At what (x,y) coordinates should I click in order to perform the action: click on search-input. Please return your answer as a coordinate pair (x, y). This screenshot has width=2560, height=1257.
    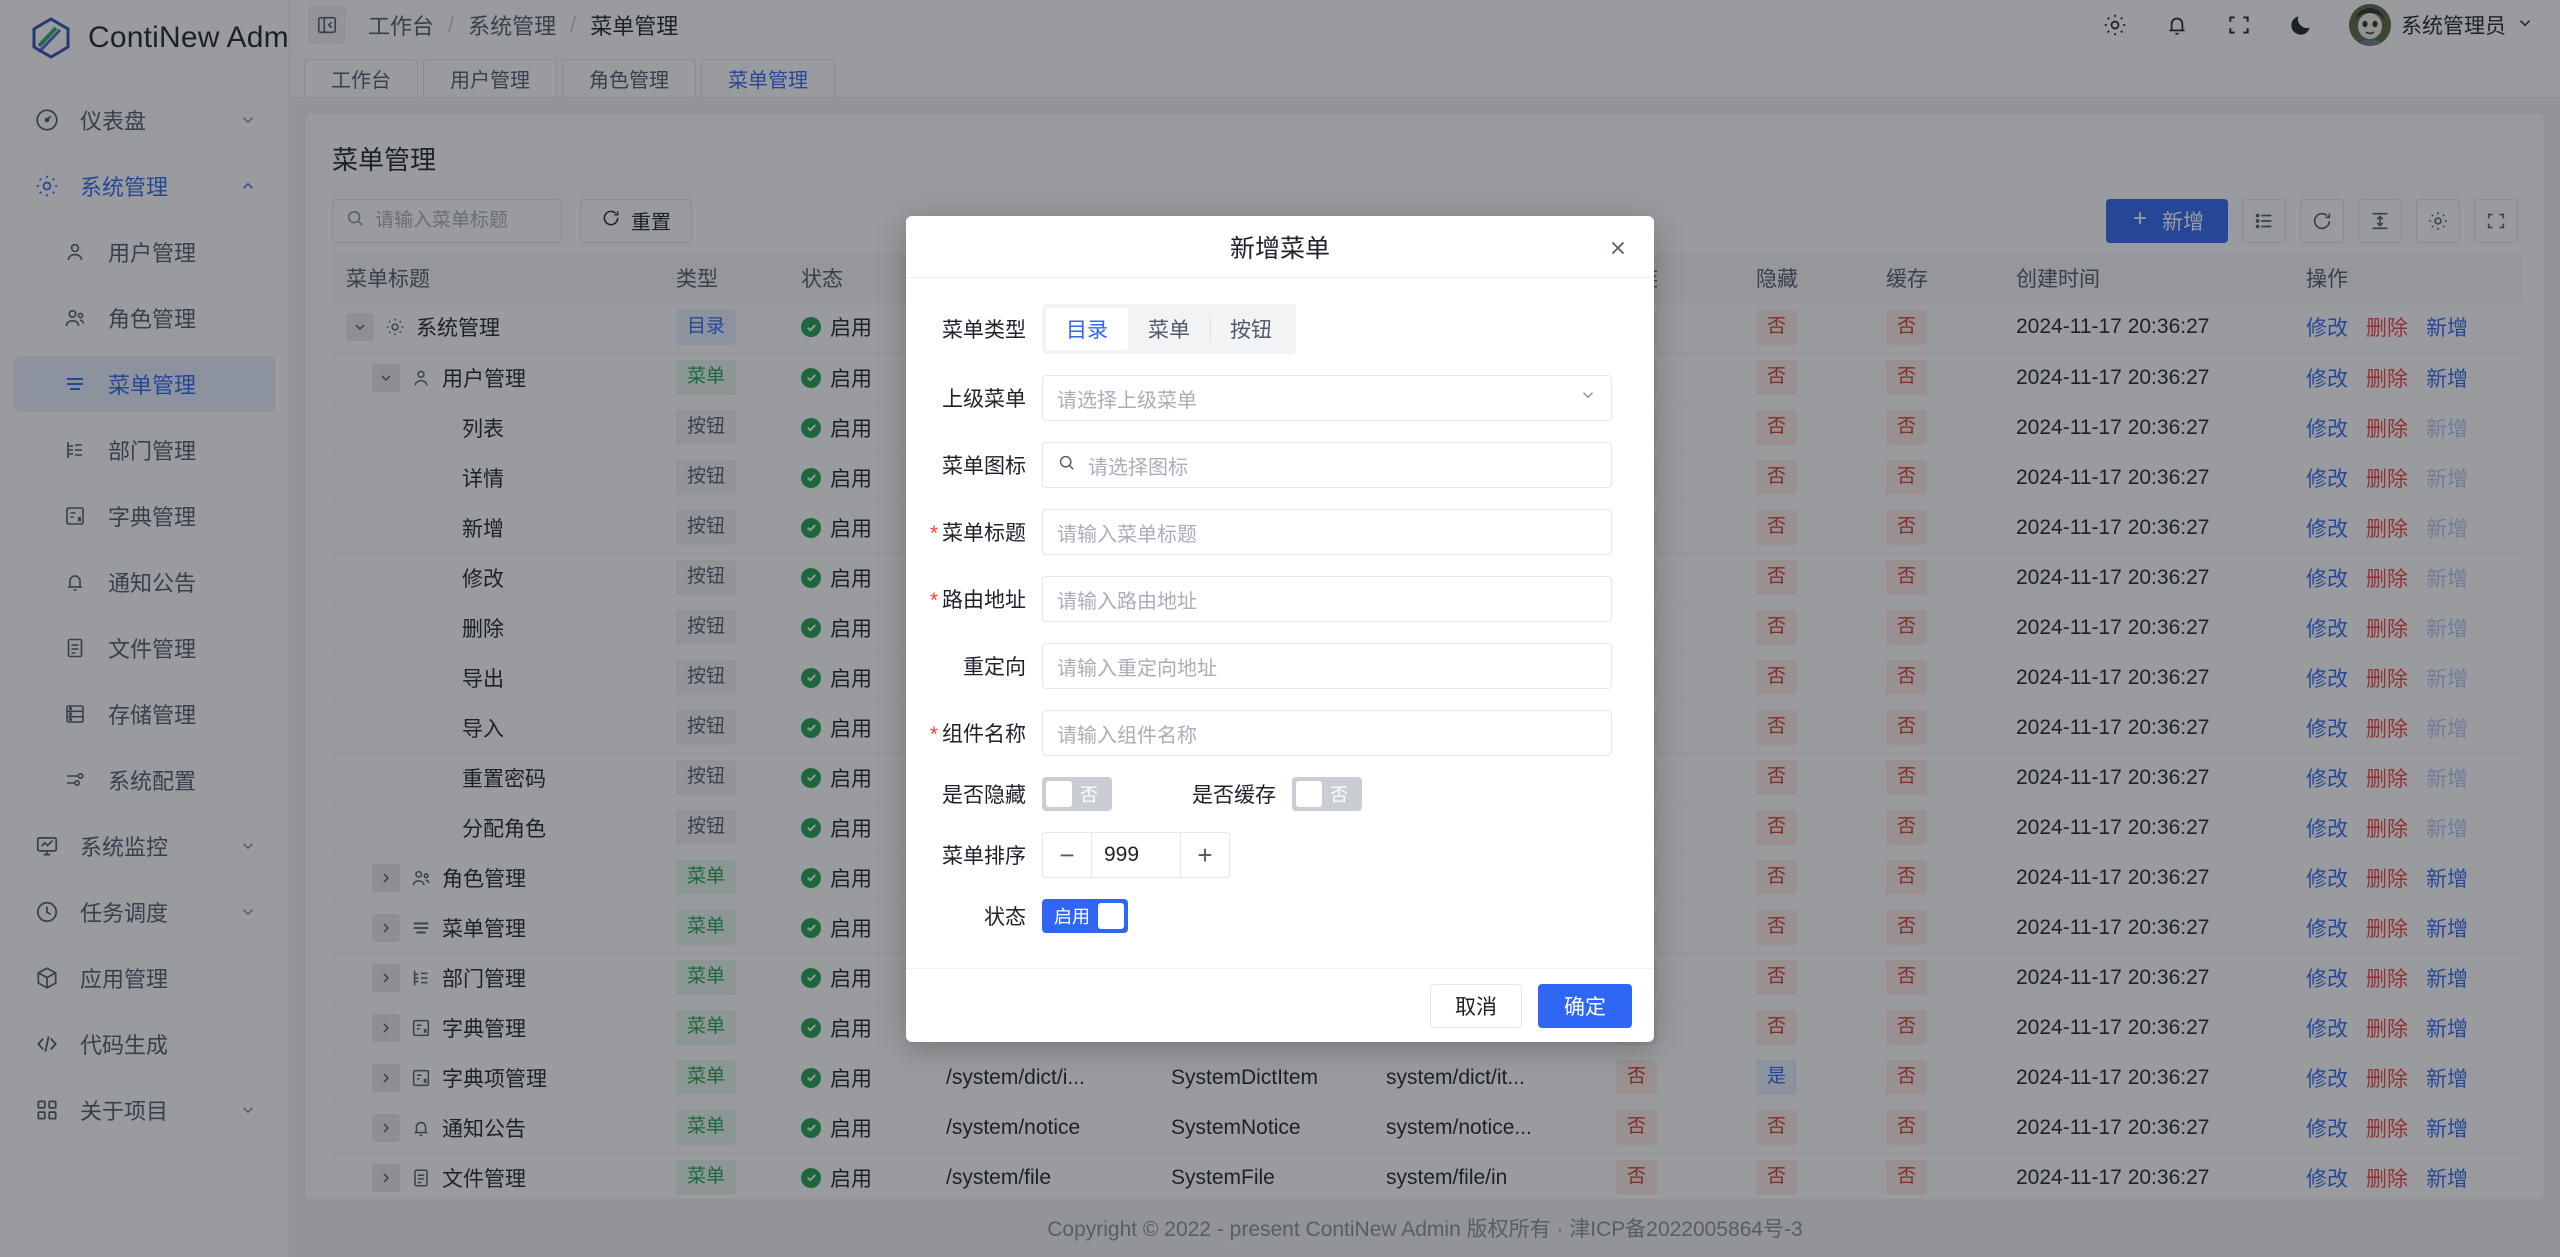
    Looking at the image, I should click on (447, 220).